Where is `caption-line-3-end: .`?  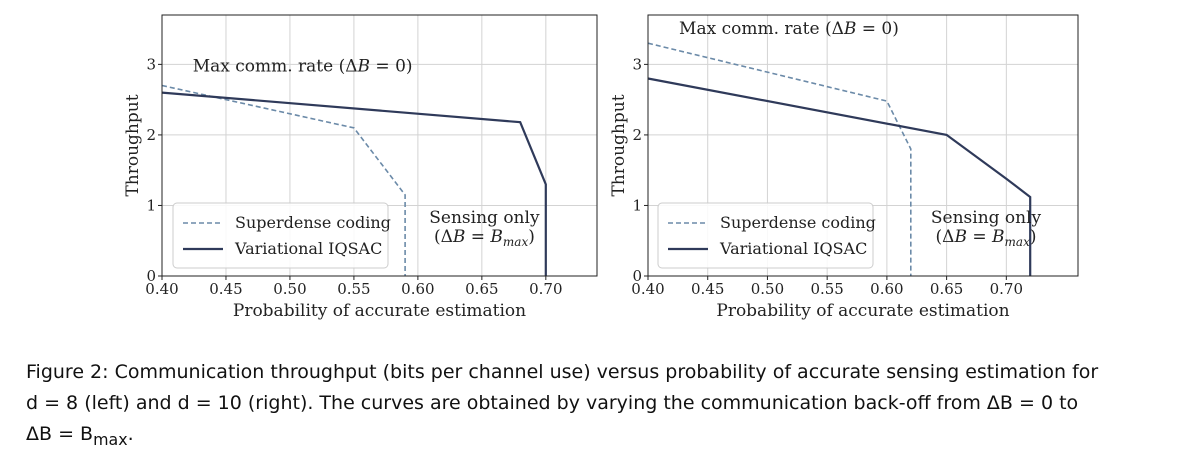
caption-line-3-end: . is located at coordinates (130, 434).